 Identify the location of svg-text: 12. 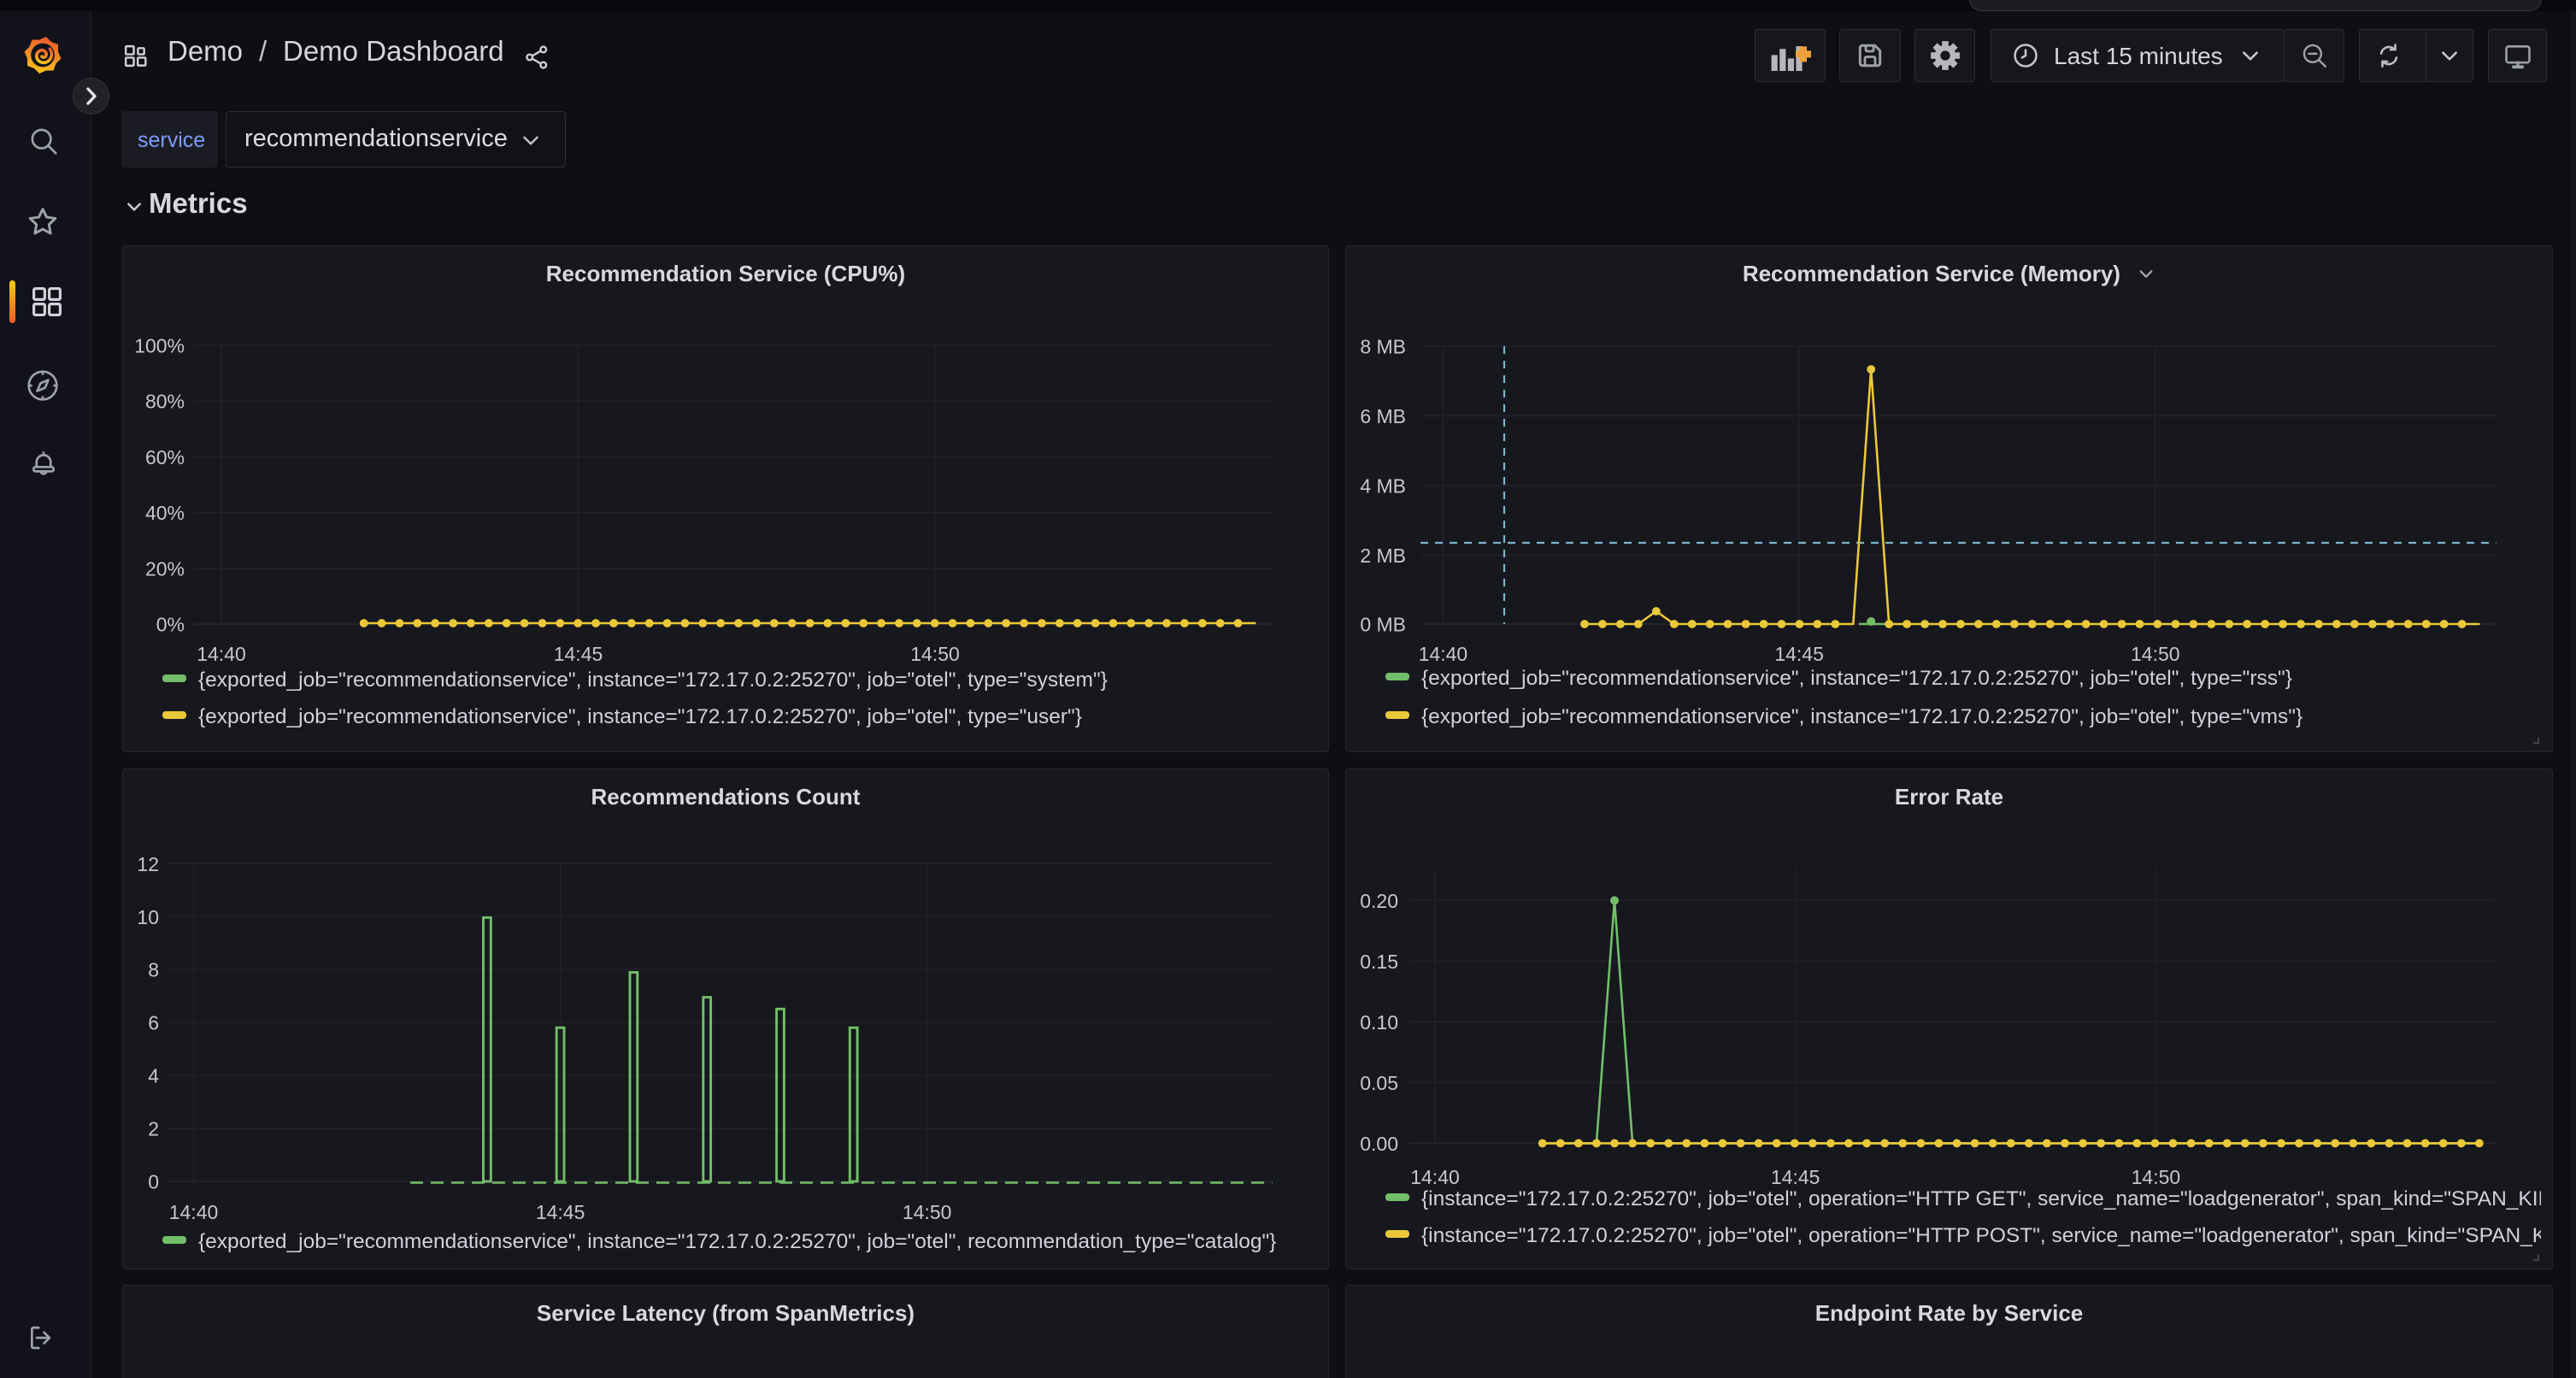
(148, 864).